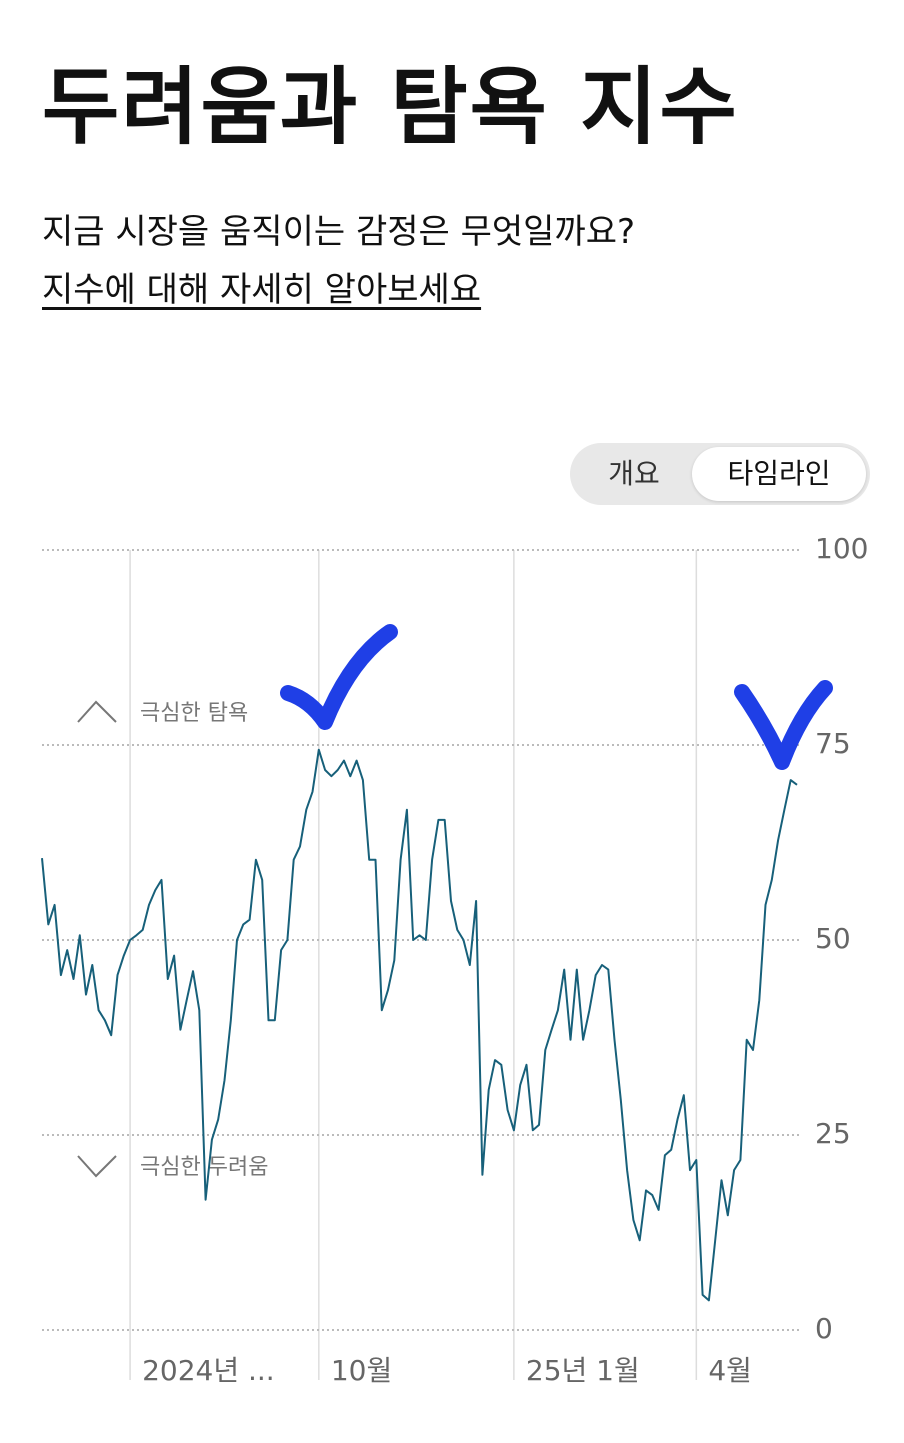 This screenshot has width=904, height=1443. I want to click on fear-arrow, so click(97, 1166).